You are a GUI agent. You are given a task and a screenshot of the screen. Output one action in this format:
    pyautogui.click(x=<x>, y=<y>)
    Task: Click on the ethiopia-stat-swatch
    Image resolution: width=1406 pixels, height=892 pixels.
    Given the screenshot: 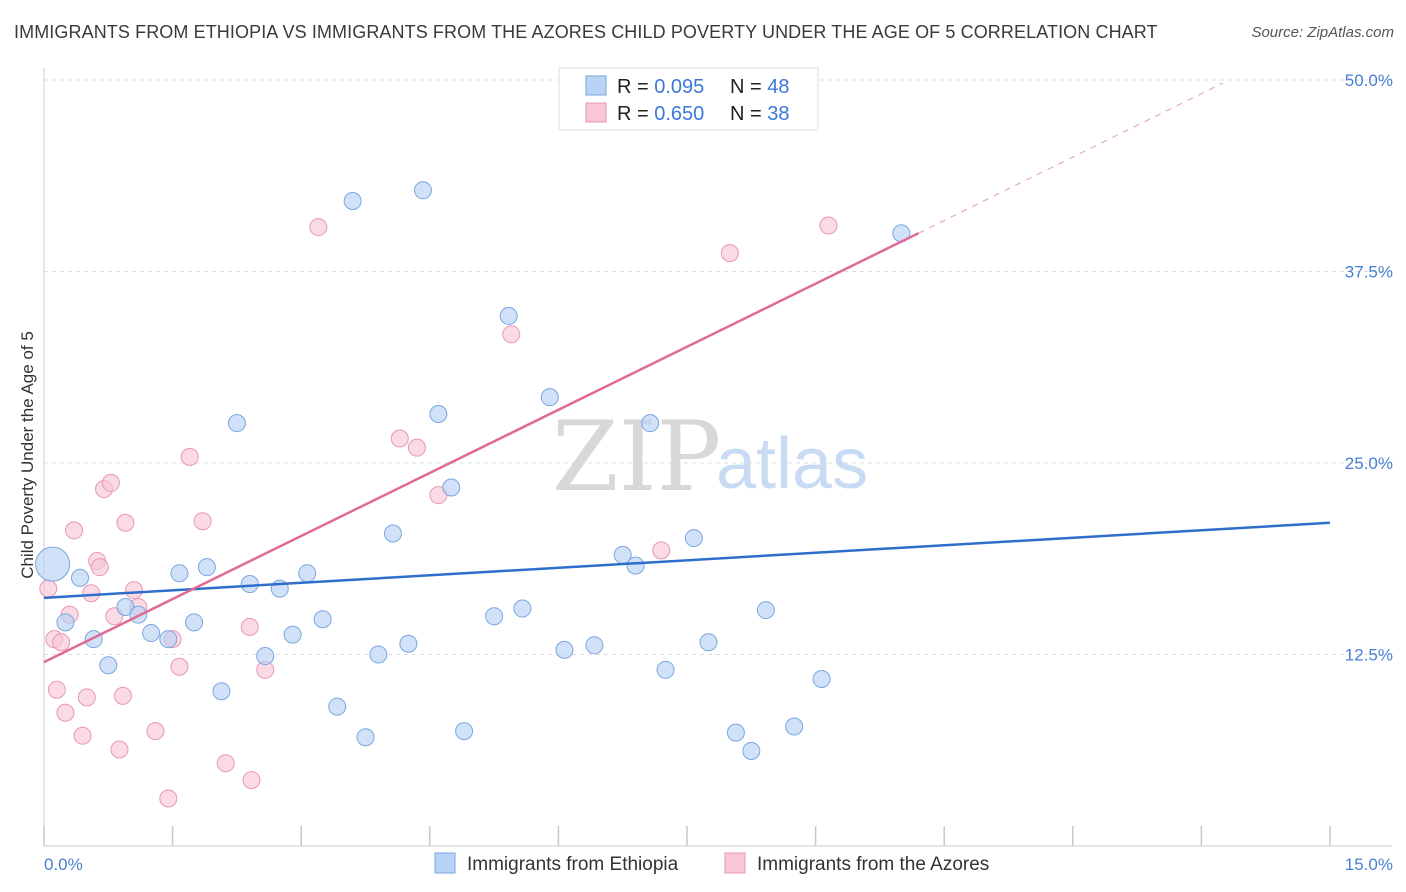 What is the action you would take?
    pyautogui.click(x=596, y=85)
    